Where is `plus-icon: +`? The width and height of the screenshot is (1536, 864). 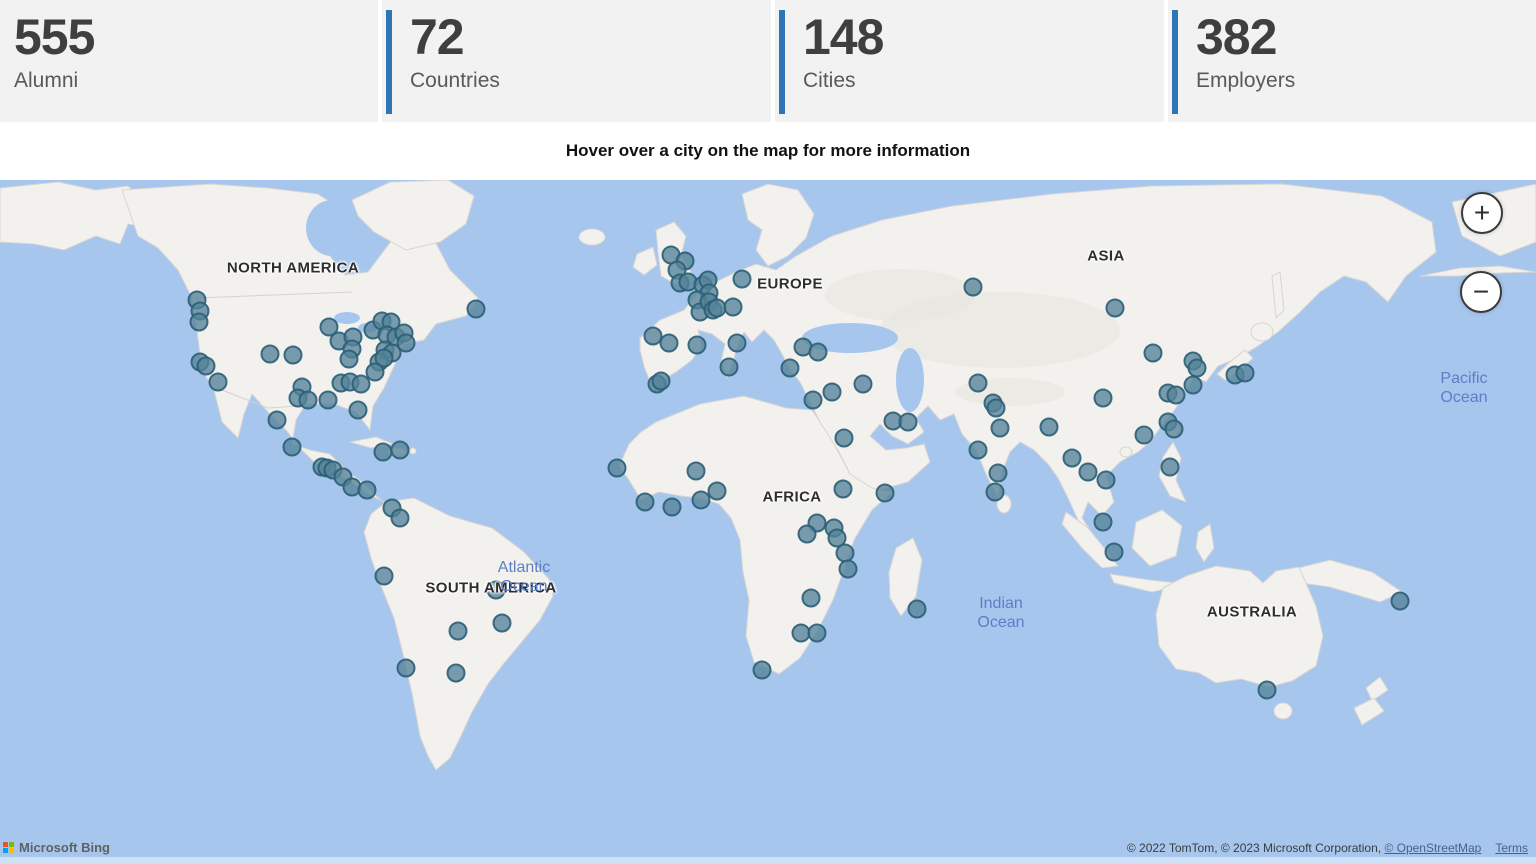 plus-icon: + is located at coordinates (1482, 212).